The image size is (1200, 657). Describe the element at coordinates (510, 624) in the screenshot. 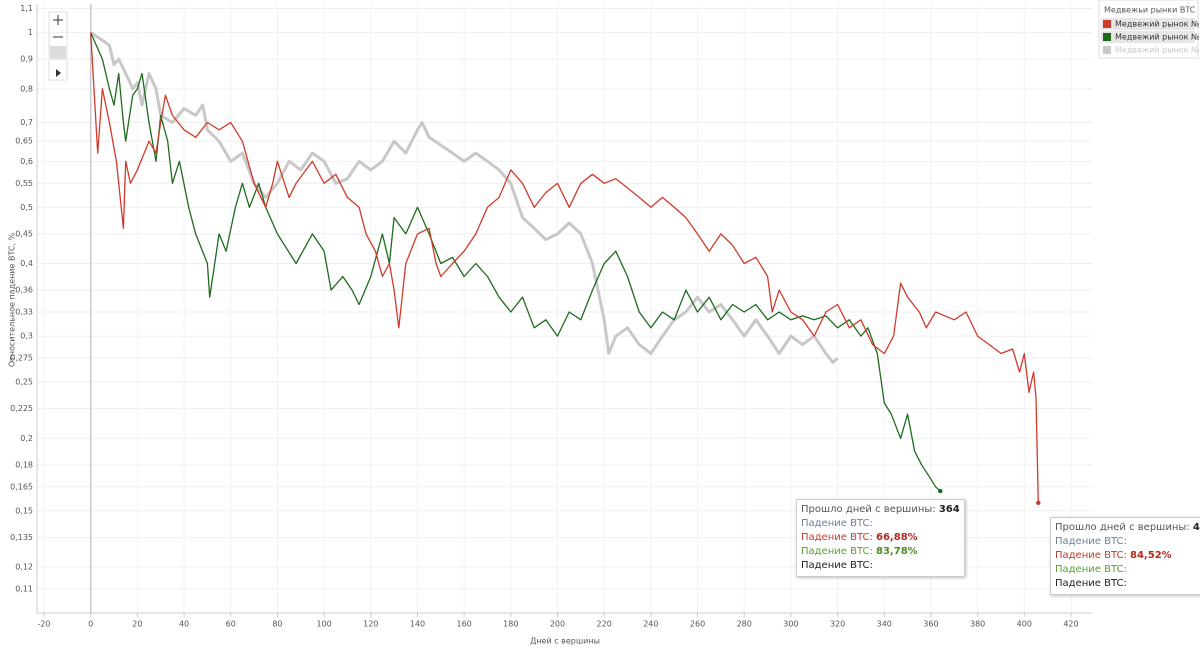

I see `x-tick-label: 180` at that location.